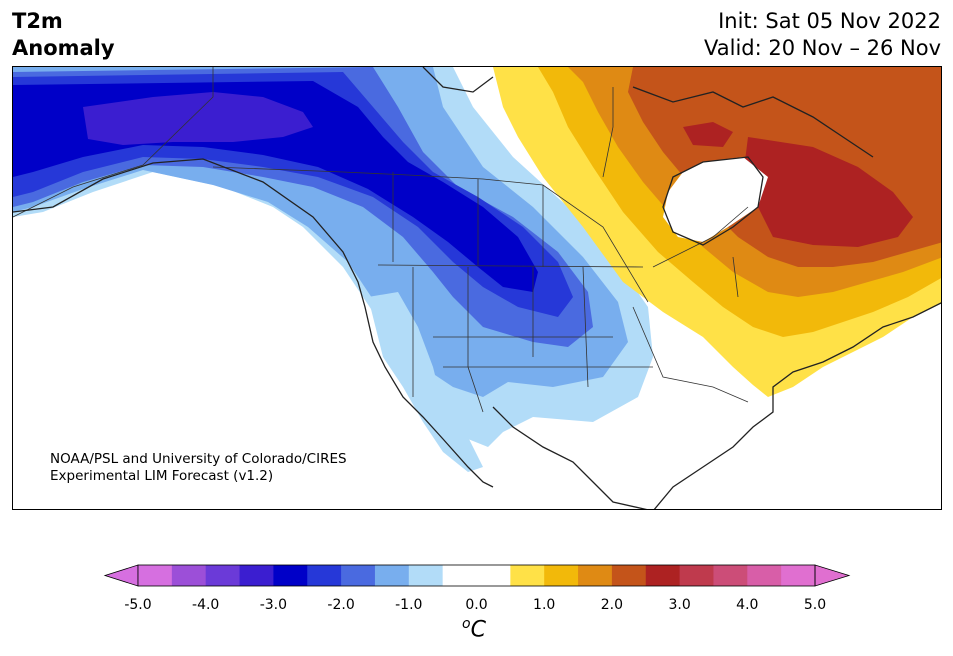  Describe the element at coordinates (121, 575) in the screenshot. I see `colorbar-under-arrow` at that location.